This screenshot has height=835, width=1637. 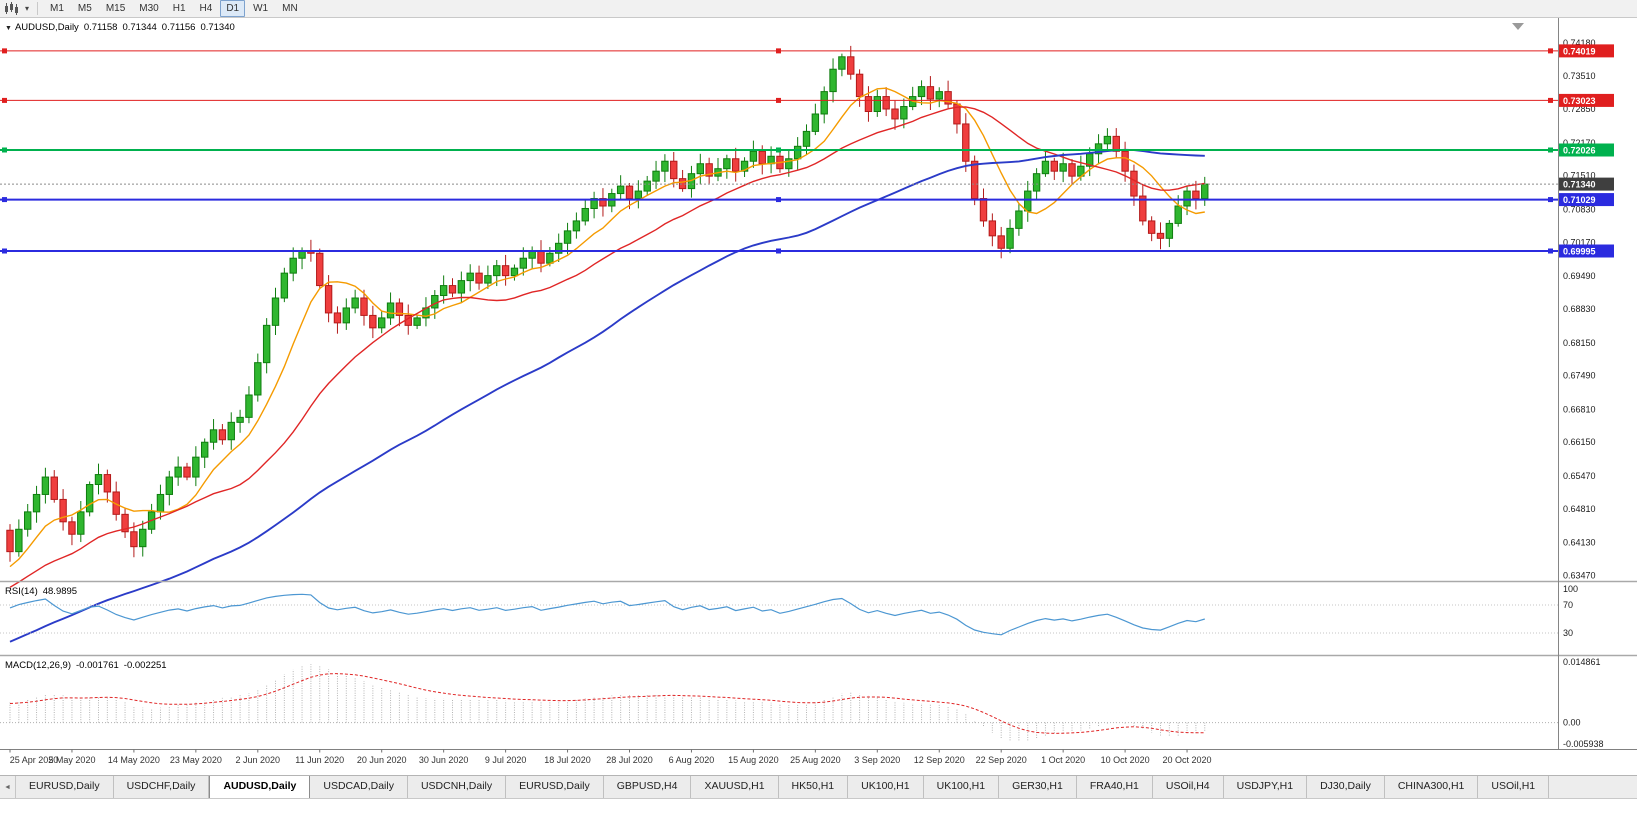 What do you see at coordinates (735, 787) in the screenshot?
I see `chart-tab-xauusd-h1: XAUUSD,H1` at bounding box center [735, 787].